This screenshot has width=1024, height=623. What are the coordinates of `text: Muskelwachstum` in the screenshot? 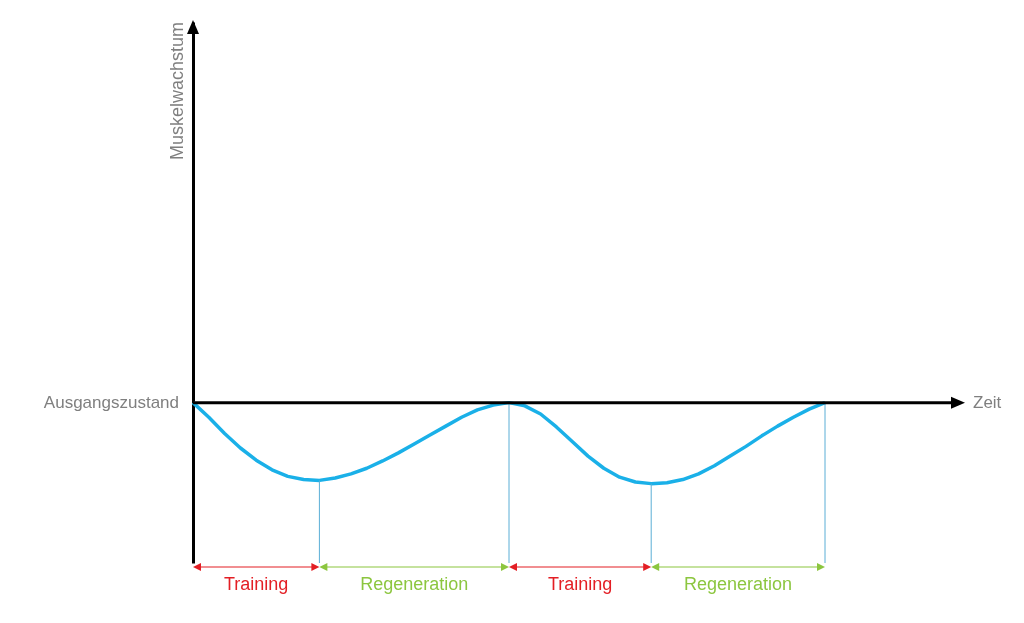 It's located at (177, 91).